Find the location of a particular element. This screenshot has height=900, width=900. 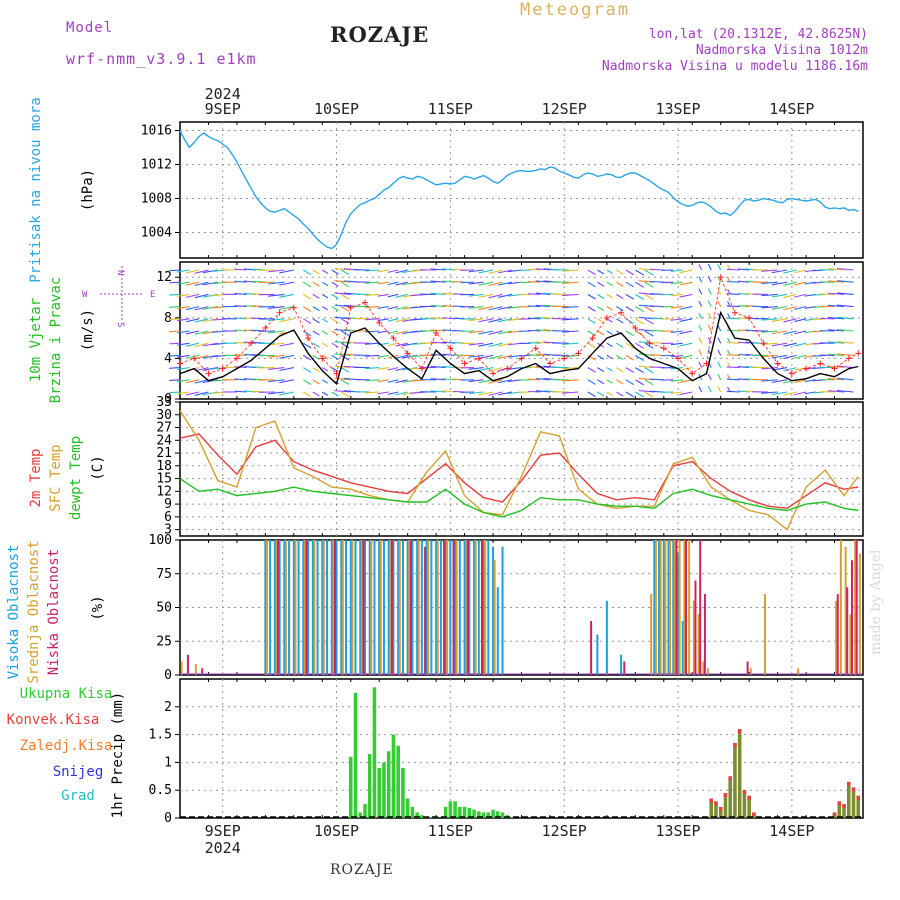

y-tick-label: 1012 is located at coordinates (156, 165).